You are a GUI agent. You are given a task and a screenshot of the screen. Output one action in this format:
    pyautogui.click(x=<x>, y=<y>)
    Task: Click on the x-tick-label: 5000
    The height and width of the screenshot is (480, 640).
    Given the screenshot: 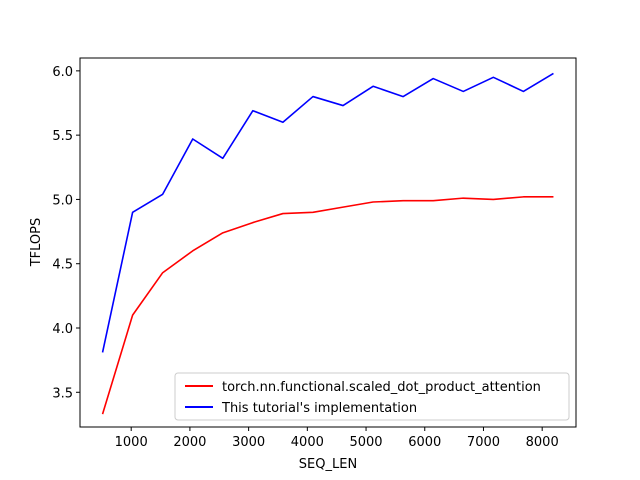 What is the action you would take?
    pyautogui.click(x=365, y=442)
    